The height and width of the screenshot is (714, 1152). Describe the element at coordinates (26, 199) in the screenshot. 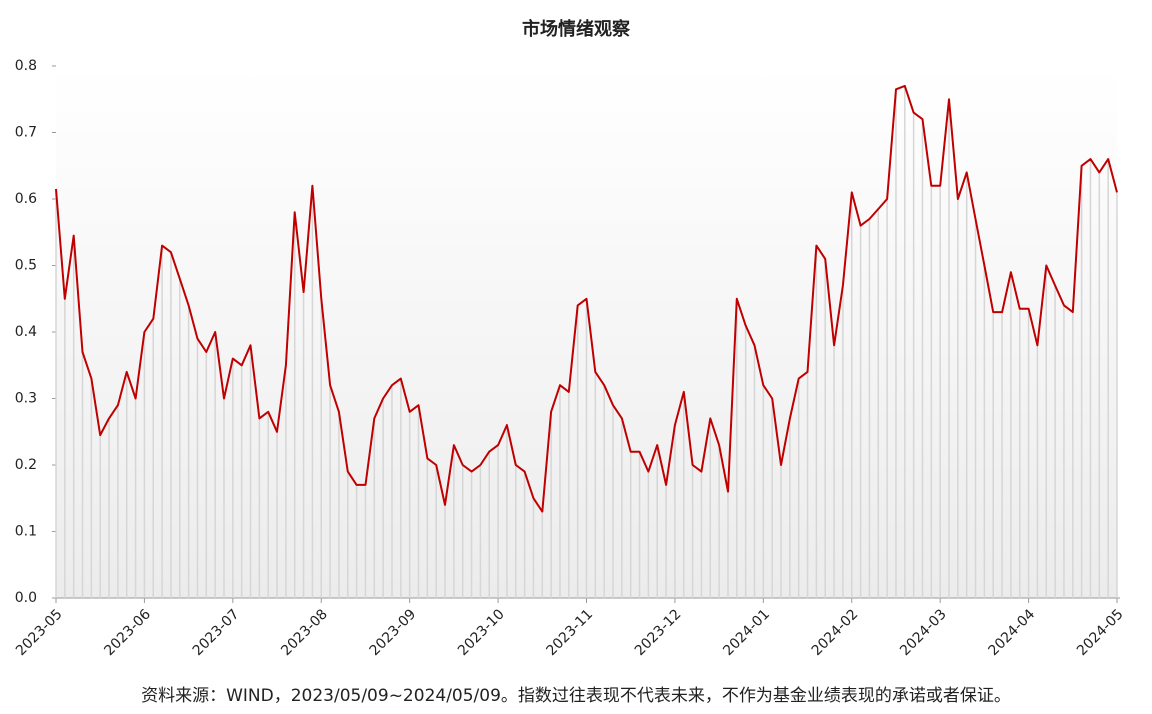

I see `y-tick-label: 0.6` at that location.